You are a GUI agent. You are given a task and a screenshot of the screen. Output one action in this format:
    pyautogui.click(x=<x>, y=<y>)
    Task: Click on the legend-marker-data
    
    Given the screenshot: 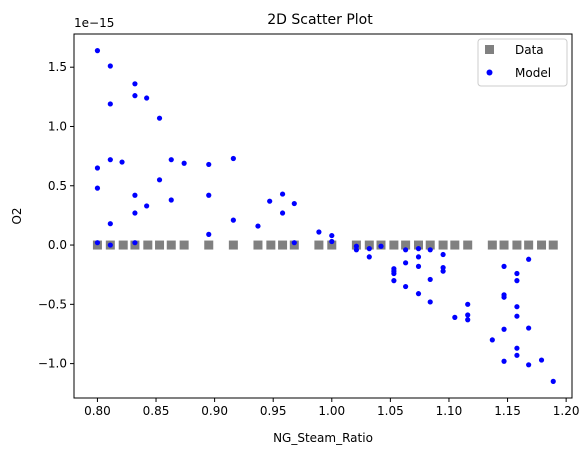 What is the action you would take?
    pyautogui.click(x=489, y=49)
    